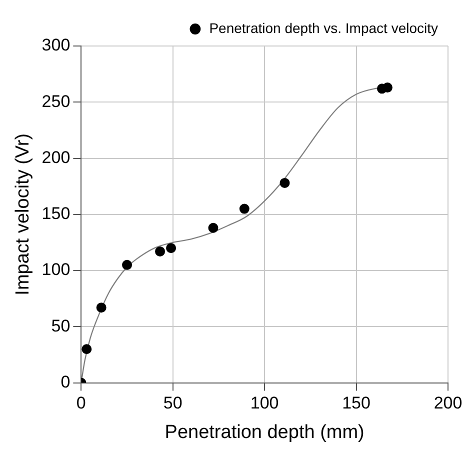 This screenshot has height=460, width=474. Describe the element at coordinates (172, 403) in the screenshot. I see `x-tick-label: 50` at that location.